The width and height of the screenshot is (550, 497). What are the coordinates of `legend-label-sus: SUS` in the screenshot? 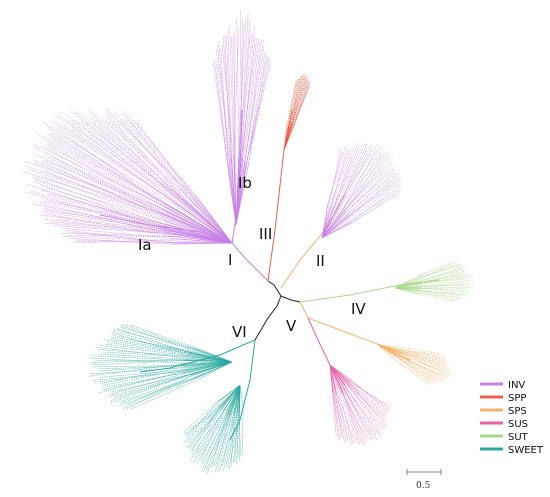 It's located at (518, 424).